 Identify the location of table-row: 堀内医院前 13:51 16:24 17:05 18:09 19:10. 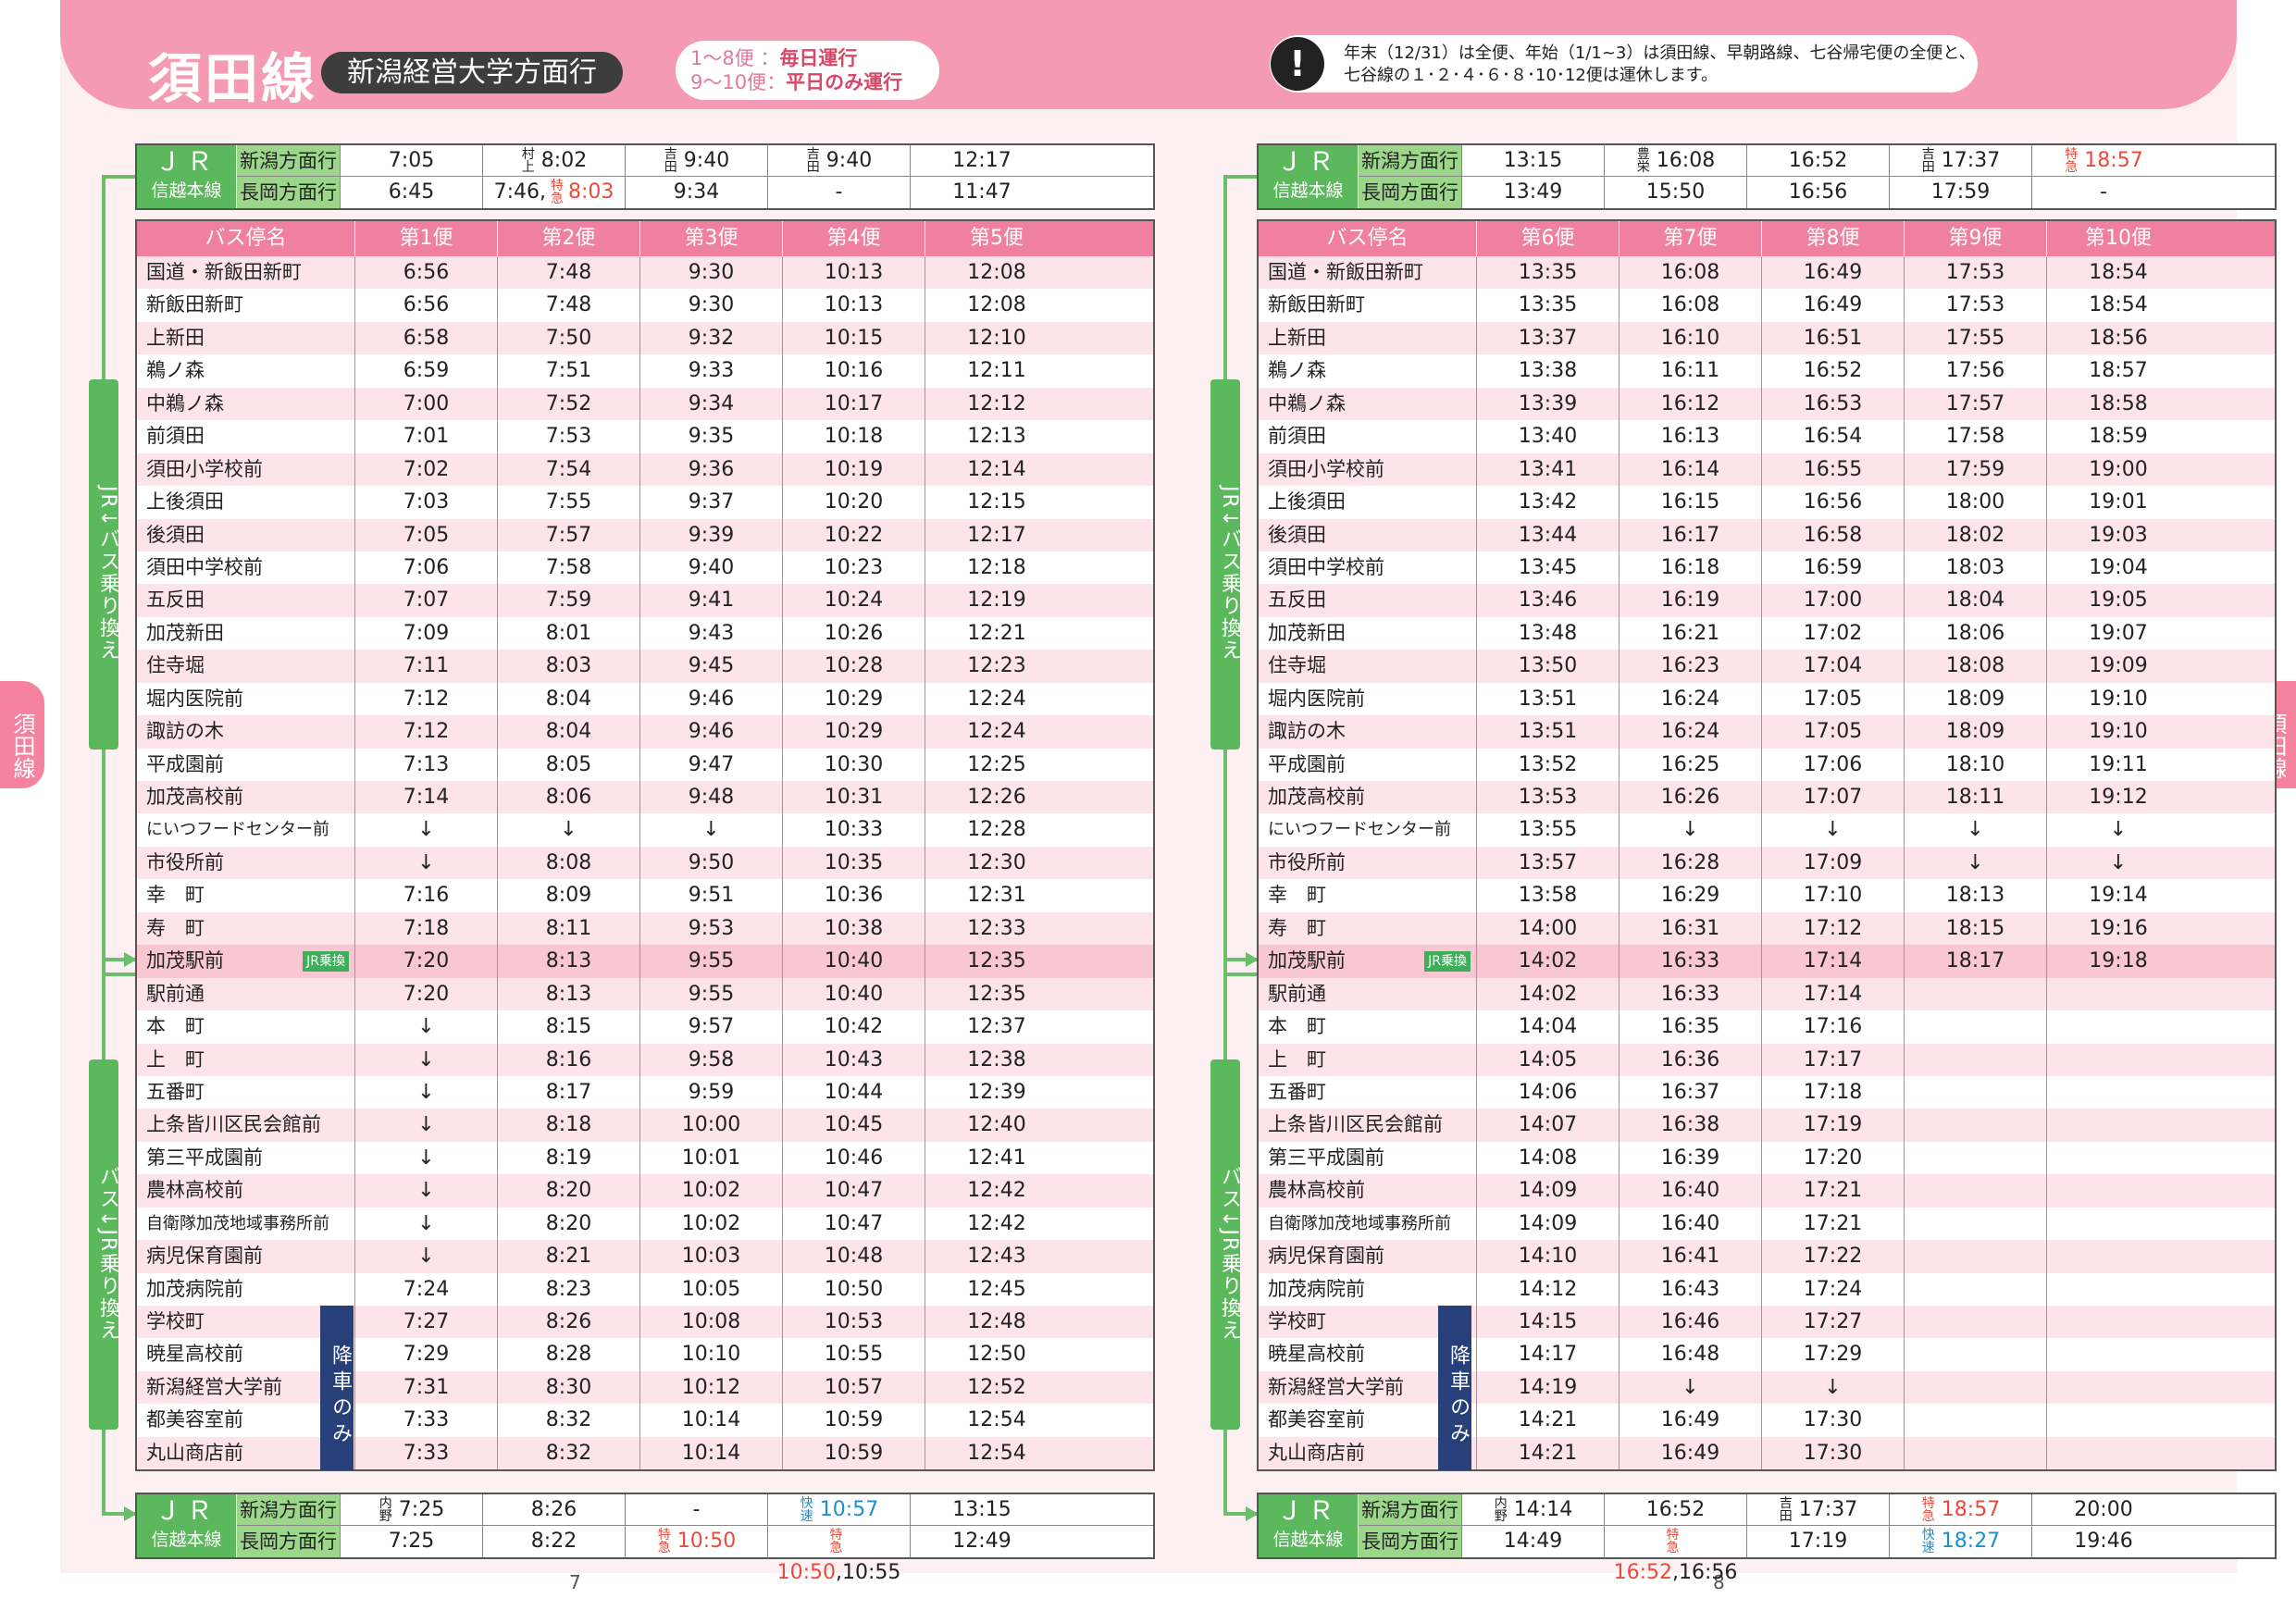
(1767, 699).